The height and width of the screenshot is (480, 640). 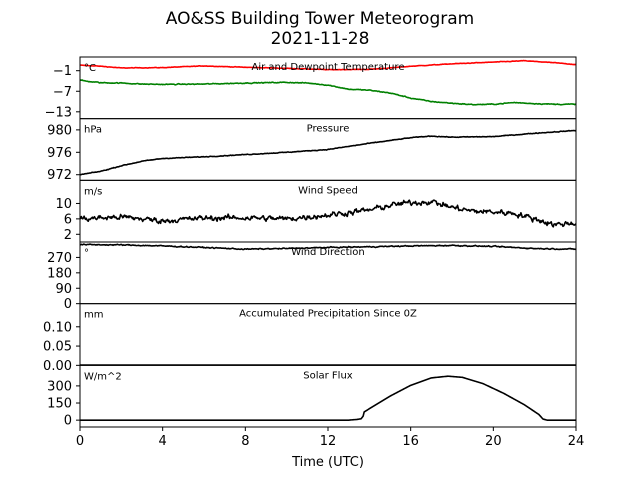 I want to click on xtick-label-3: 8, so click(x=245, y=441).